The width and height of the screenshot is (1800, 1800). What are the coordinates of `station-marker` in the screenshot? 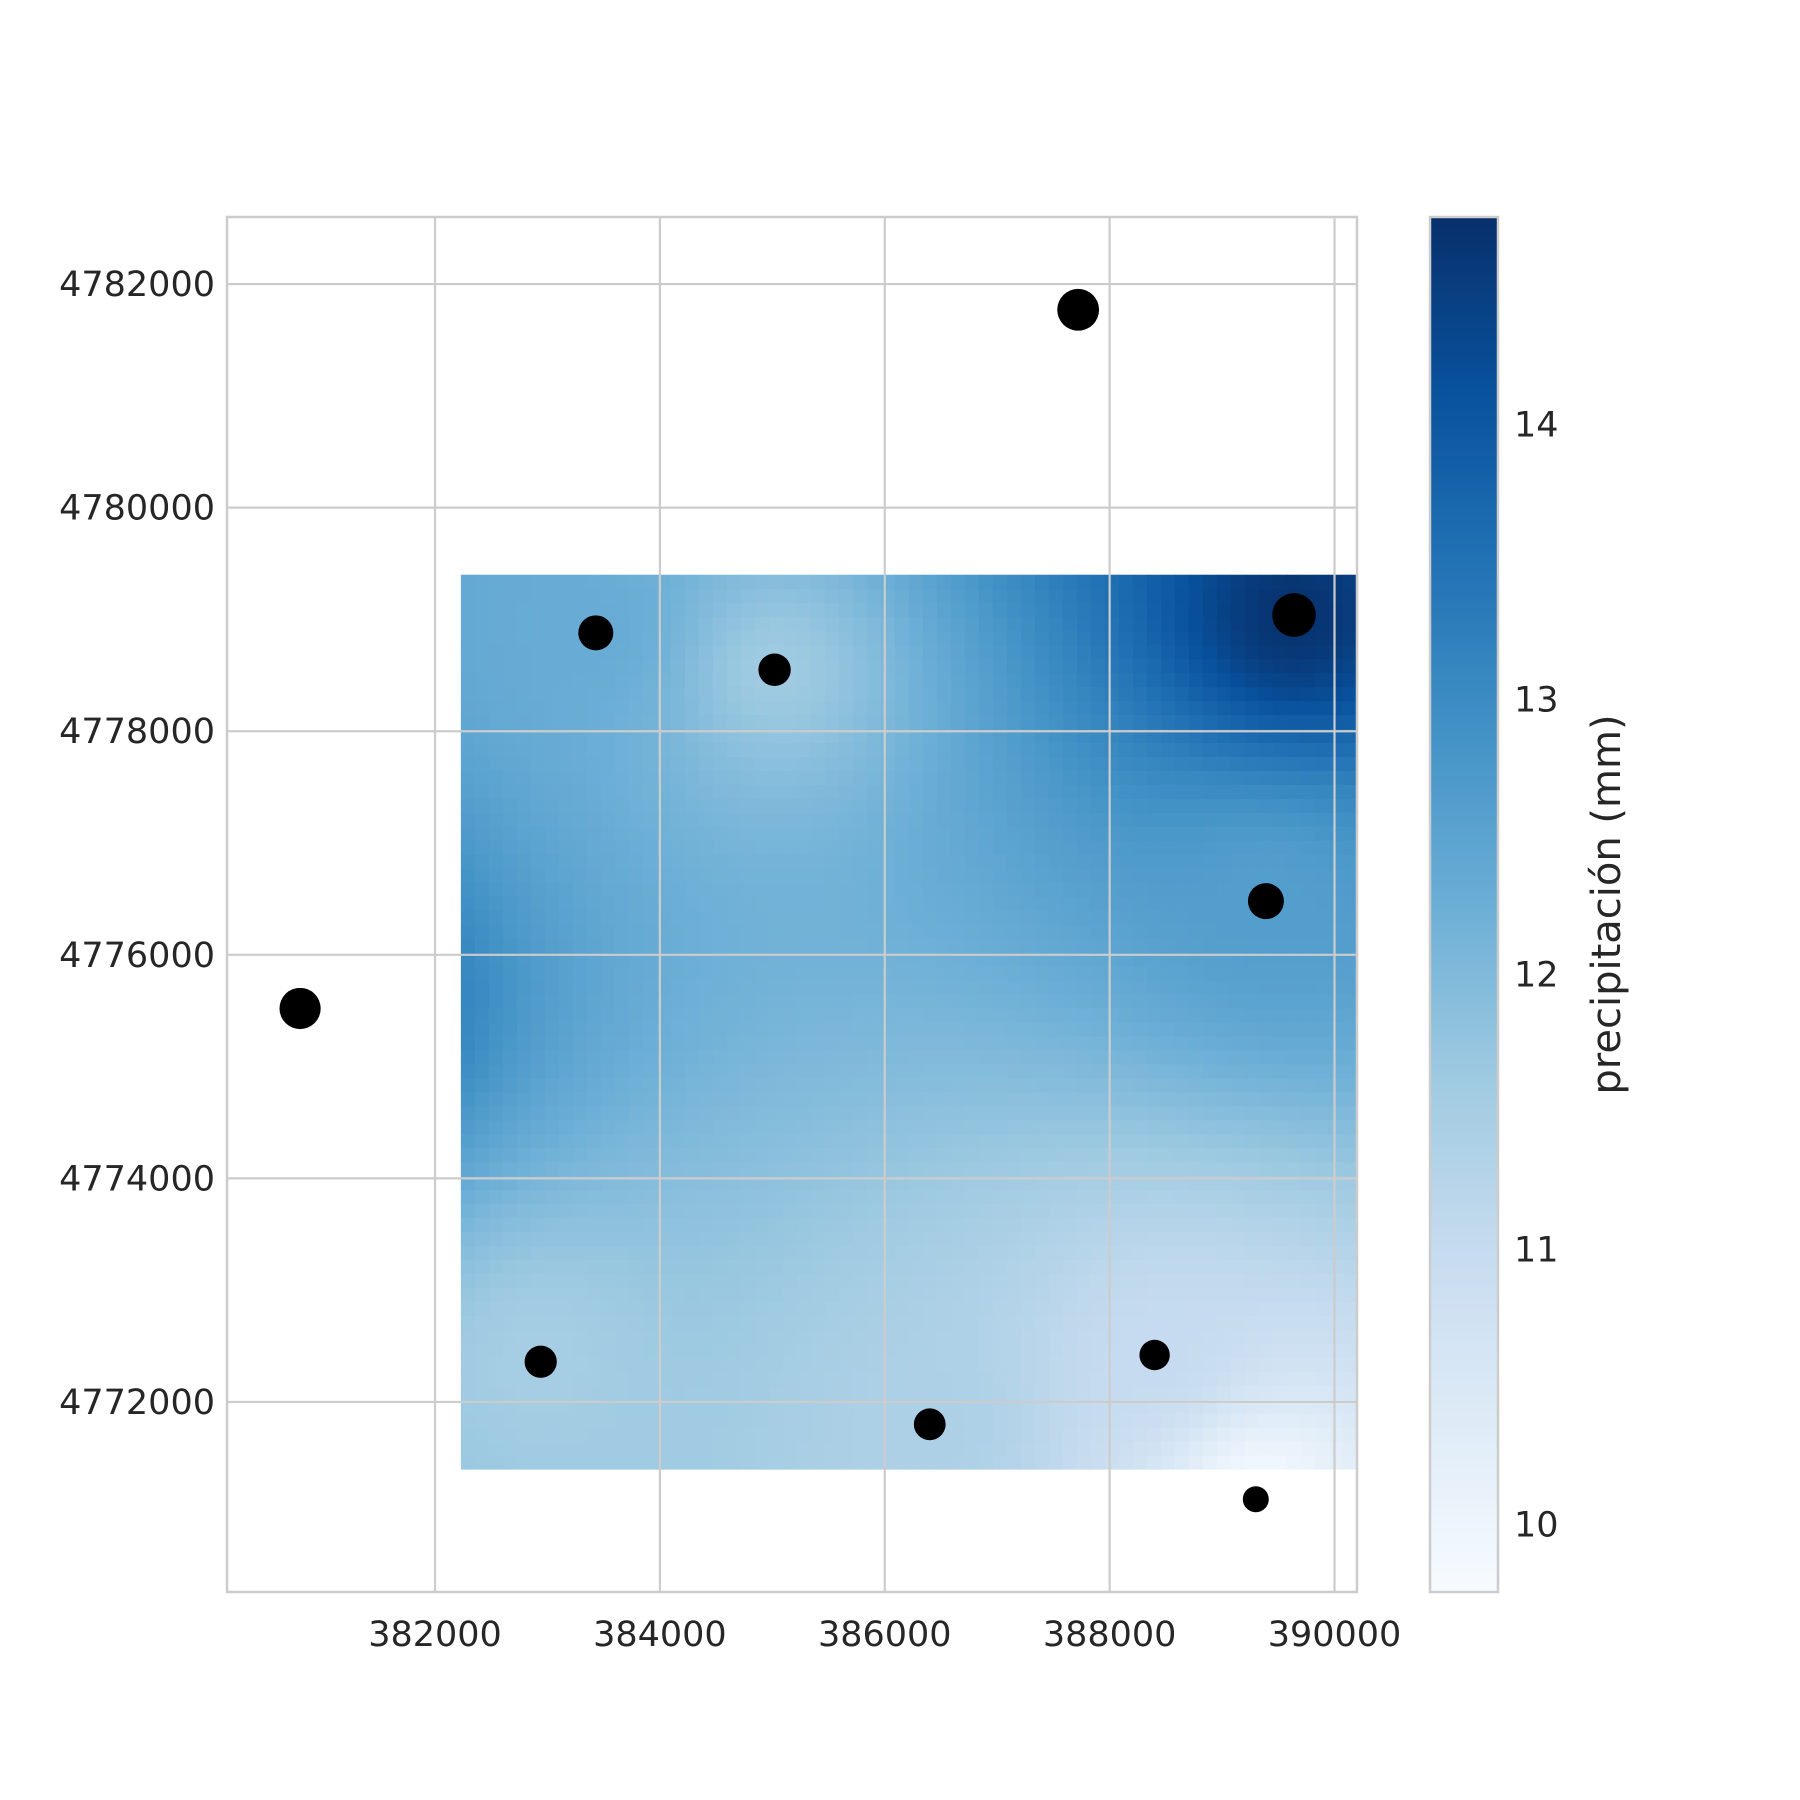 It's located at (1154, 1355).